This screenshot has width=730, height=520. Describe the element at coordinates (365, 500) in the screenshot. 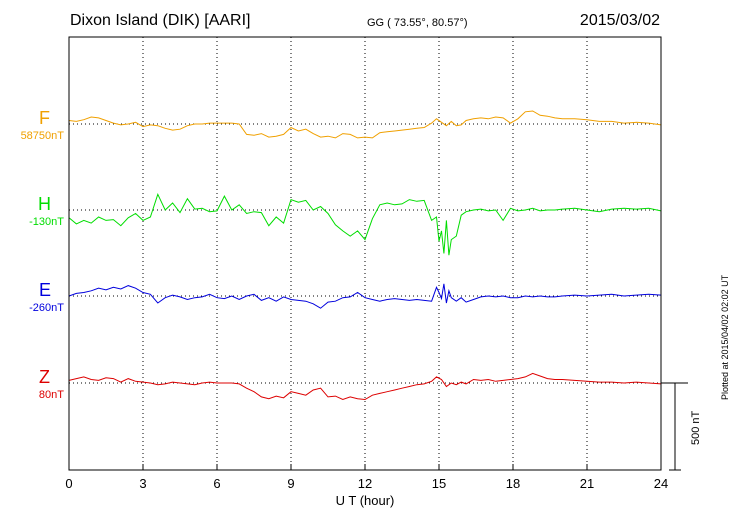

I see `x-axis-label: U T (hour)` at that location.